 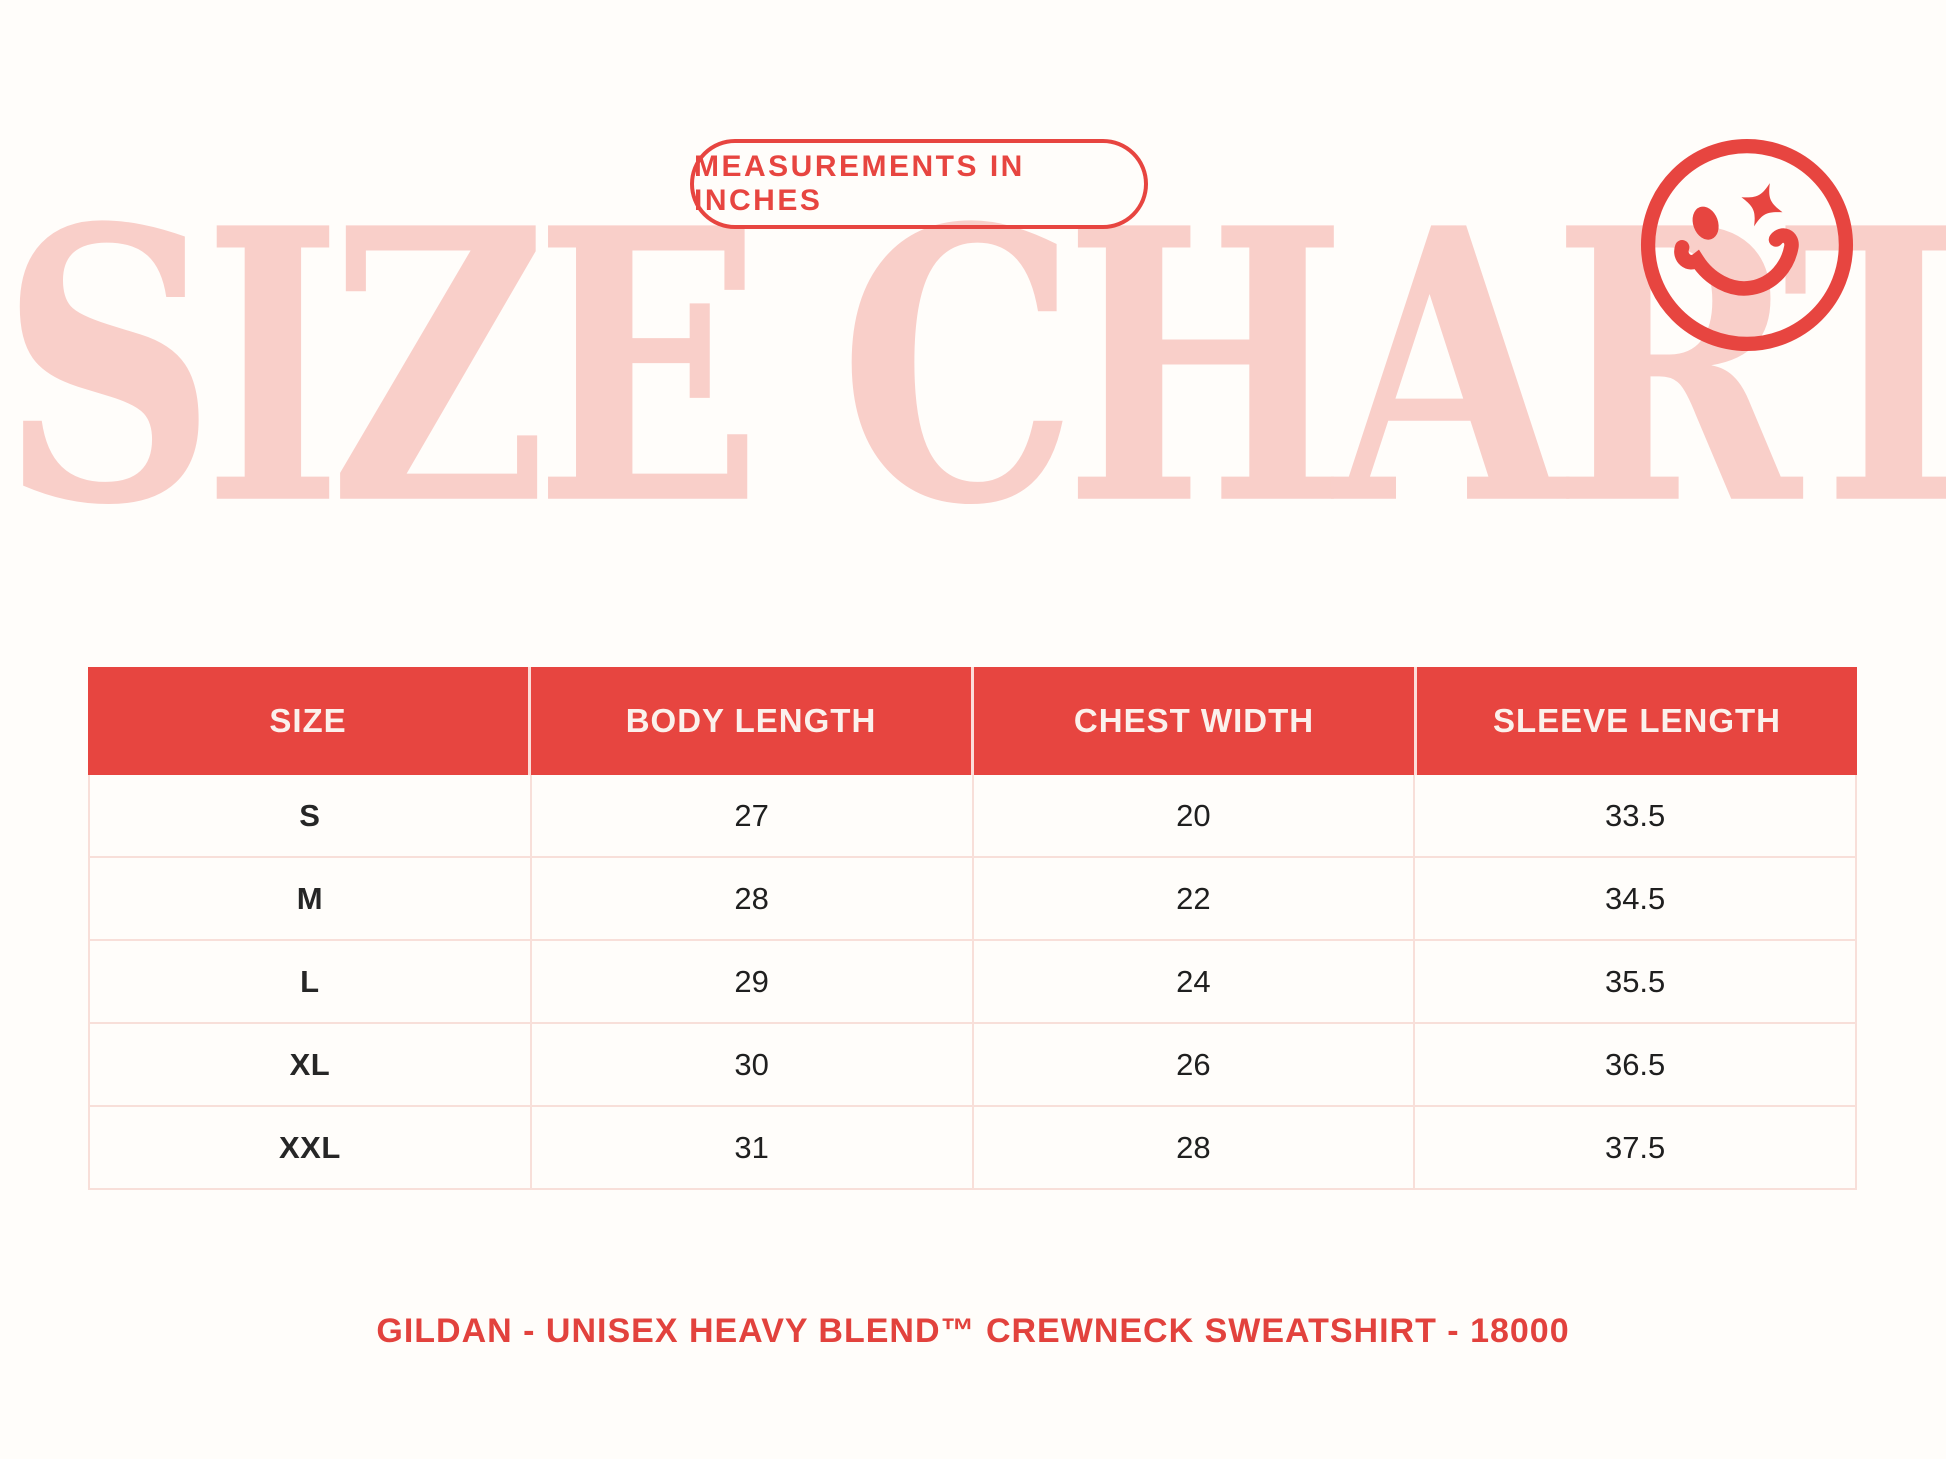 What do you see at coordinates (311, 815) in the screenshot?
I see `size-cell: S` at bounding box center [311, 815].